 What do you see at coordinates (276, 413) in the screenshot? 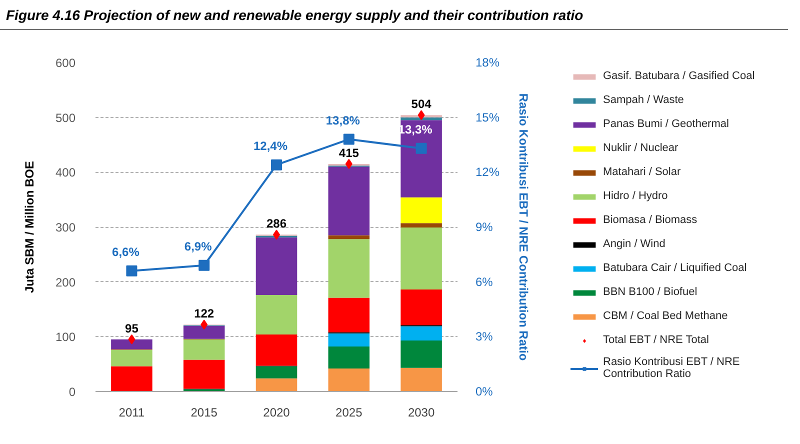
I see `x-tick-label: 2020` at bounding box center [276, 413].